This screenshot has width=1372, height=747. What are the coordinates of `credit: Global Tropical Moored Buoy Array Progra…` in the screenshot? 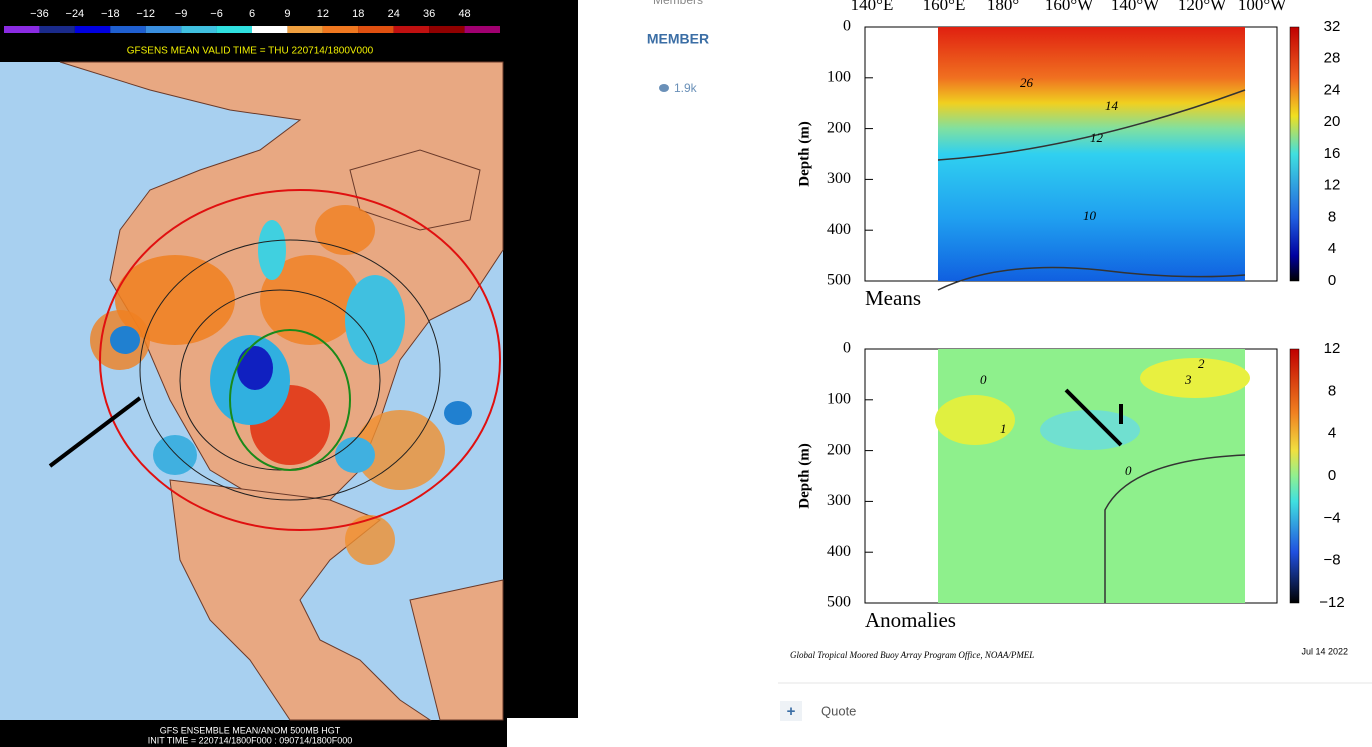 It's located at (912, 655).